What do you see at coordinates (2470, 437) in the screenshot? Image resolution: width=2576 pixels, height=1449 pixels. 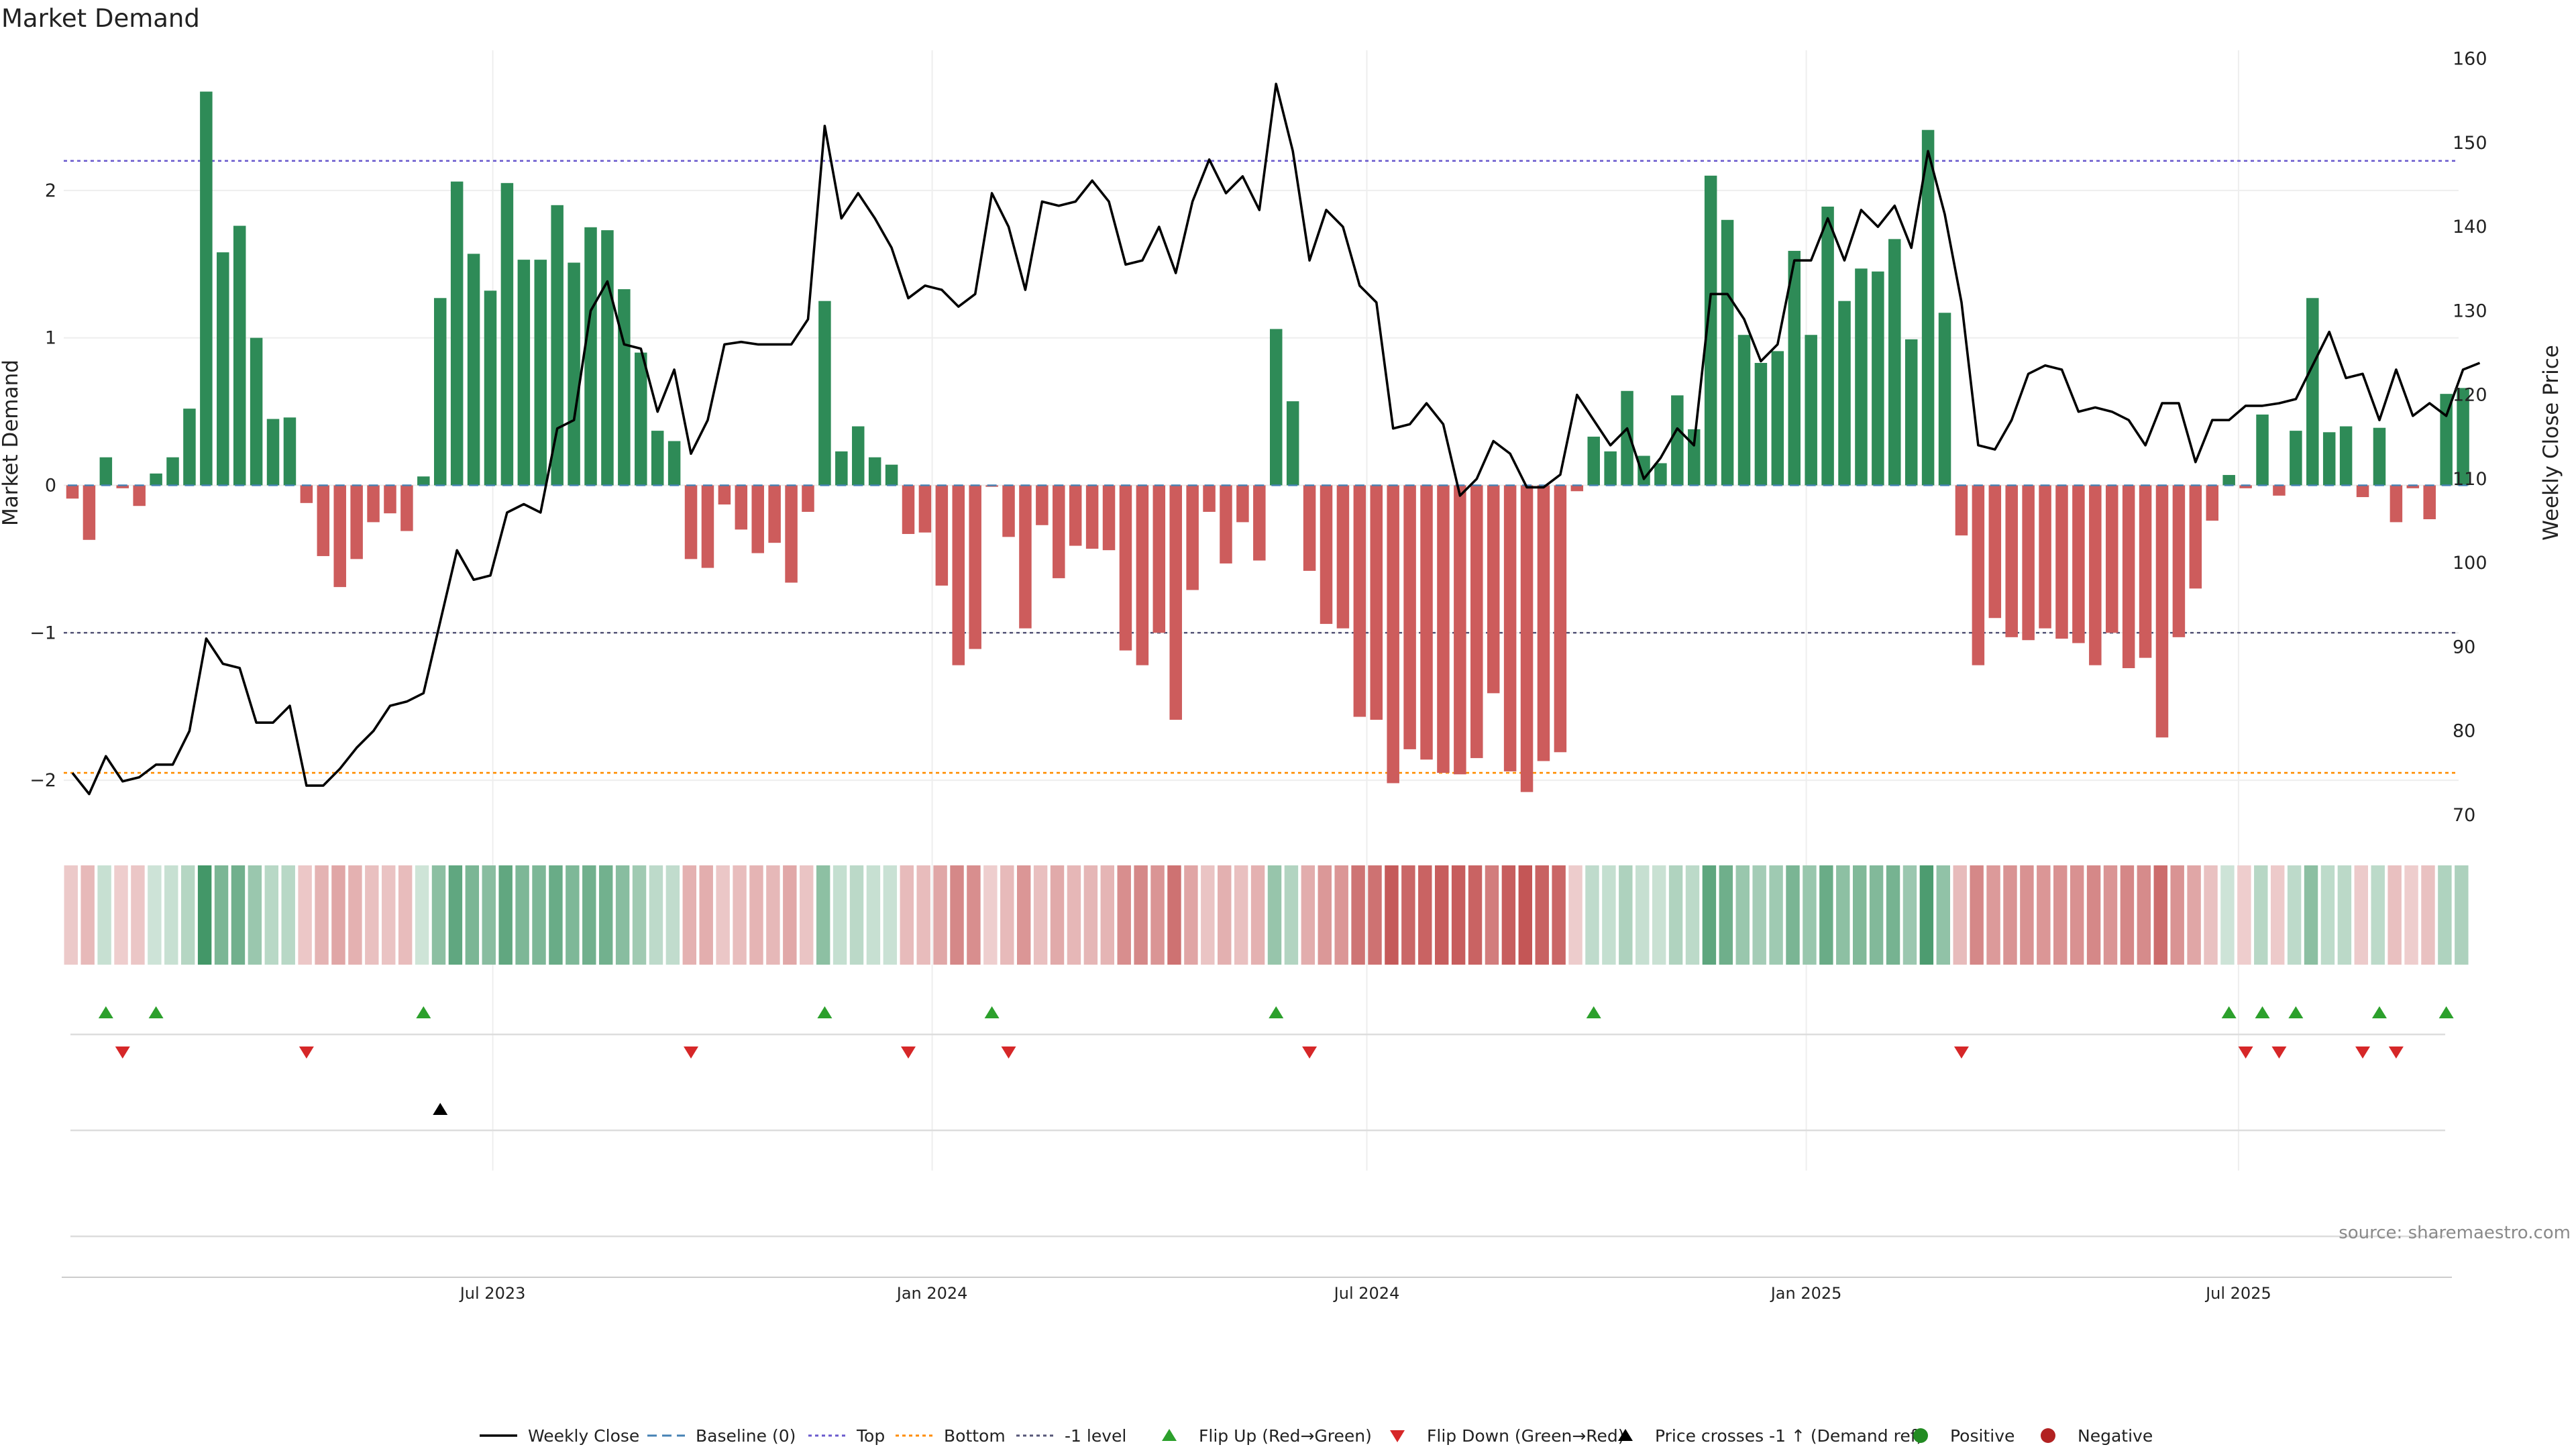 I see `y2-axis-ticks: 160 150 140 130 120 110 100 90 80 70` at bounding box center [2470, 437].